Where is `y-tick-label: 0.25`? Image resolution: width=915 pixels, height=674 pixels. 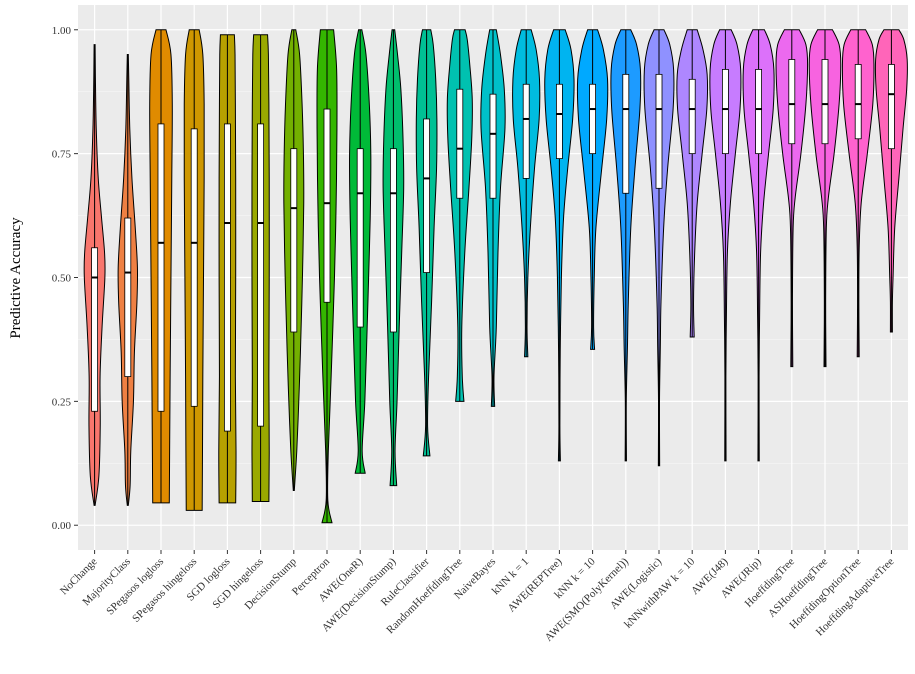 y-tick-label: 0.25 is located at coordinates (62, 402).